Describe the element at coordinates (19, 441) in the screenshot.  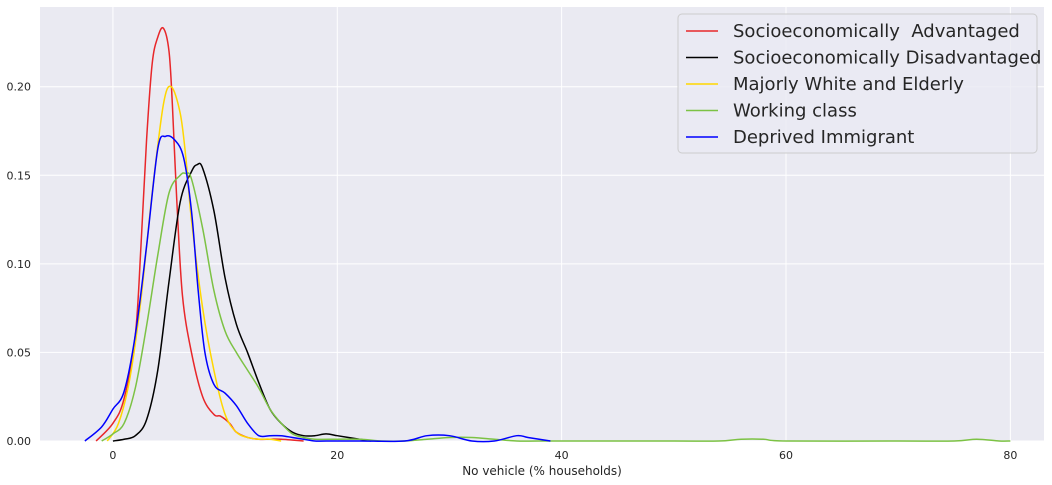
I see `y-tick-label: 0.00` at that location.